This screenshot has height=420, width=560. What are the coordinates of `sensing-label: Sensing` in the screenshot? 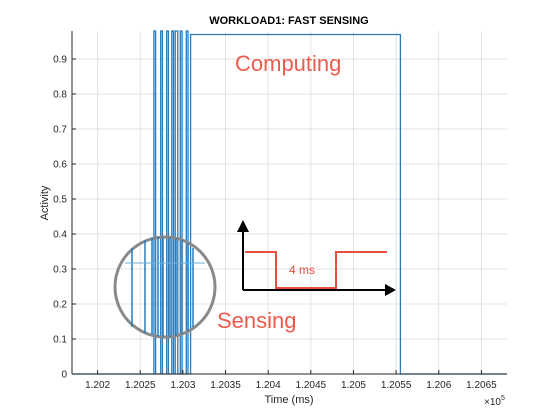 It's located at (257, 320).